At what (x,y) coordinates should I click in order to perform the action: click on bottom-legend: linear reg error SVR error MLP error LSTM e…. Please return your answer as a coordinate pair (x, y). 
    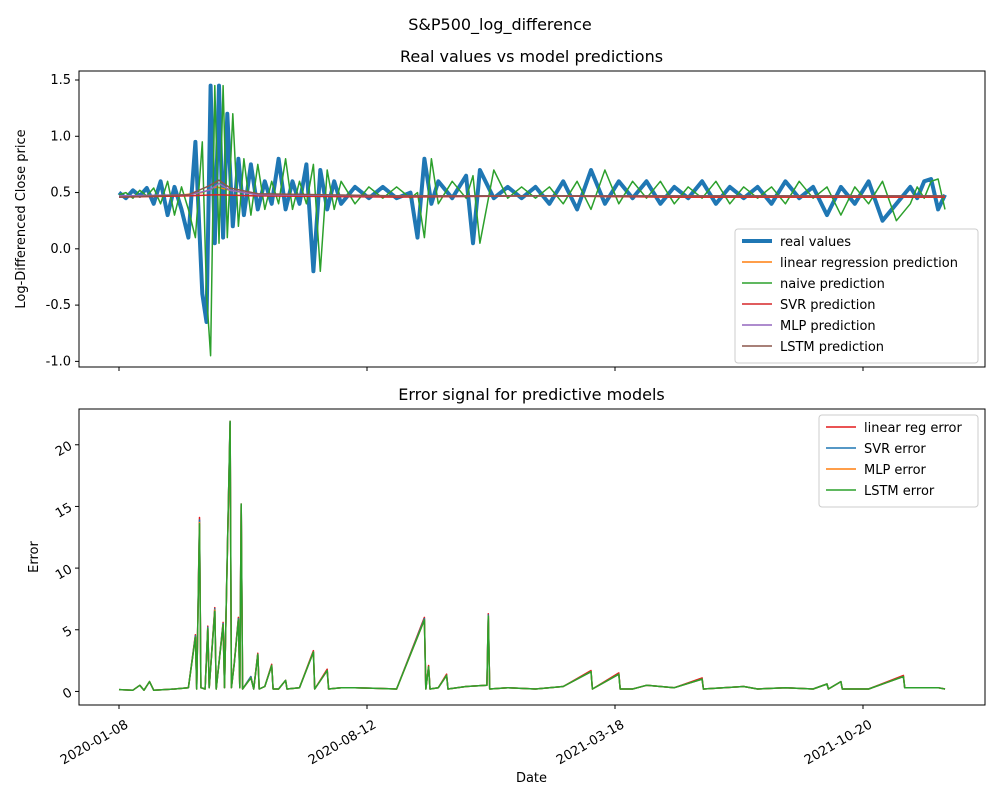
    Looking at the image, I should click on (898, 461).